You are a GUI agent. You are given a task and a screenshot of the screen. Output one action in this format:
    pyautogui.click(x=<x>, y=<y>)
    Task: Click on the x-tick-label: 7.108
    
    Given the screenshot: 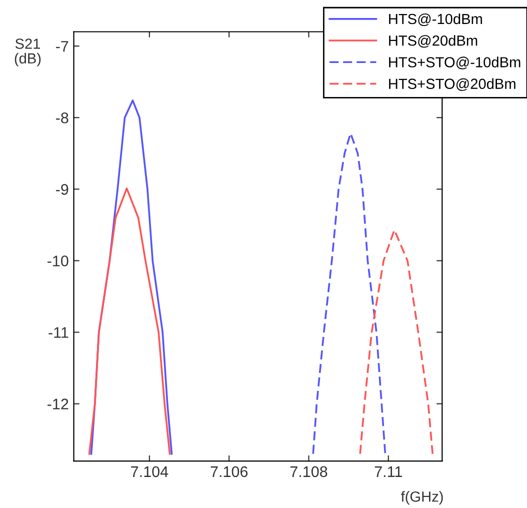 What is the action you would take?
    pyautogui.click(x=309, y=472)
    